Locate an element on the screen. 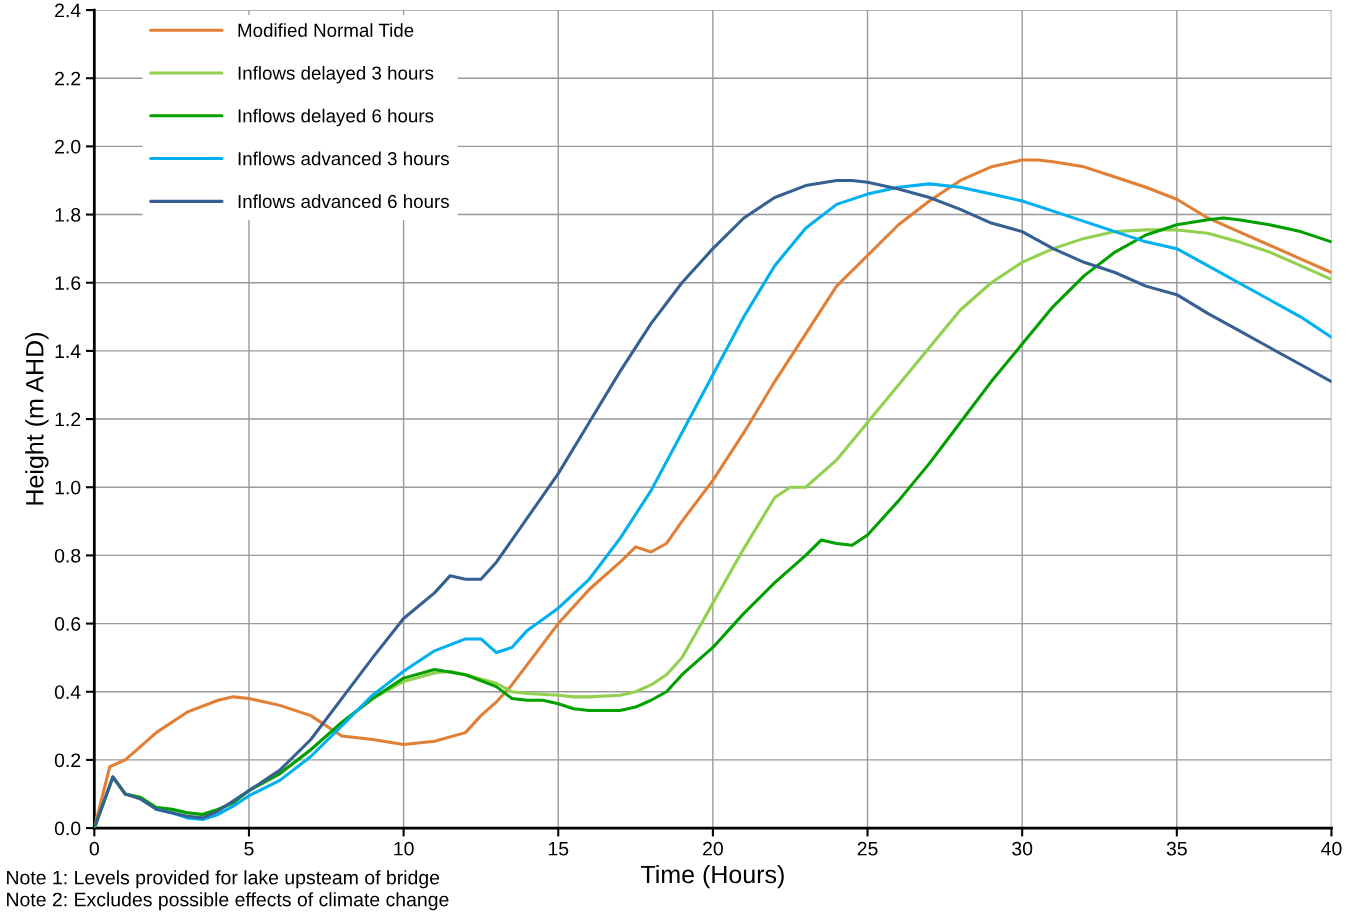 This screenshot has width=1367, height=914. x-tick-label: 5 is located at coordinates (249, 848).